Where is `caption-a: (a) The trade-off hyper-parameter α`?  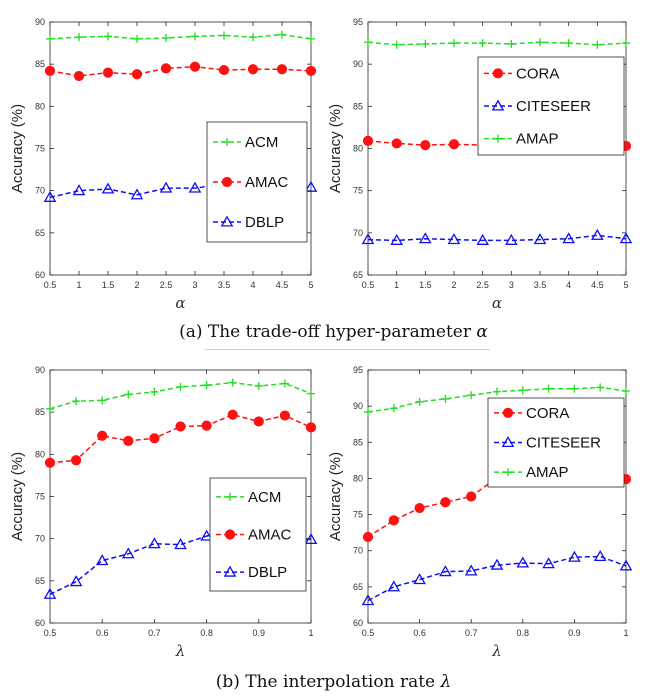 caption-a: (a) The trade-off hyper-parameter α is located at coordinates (333, 332).